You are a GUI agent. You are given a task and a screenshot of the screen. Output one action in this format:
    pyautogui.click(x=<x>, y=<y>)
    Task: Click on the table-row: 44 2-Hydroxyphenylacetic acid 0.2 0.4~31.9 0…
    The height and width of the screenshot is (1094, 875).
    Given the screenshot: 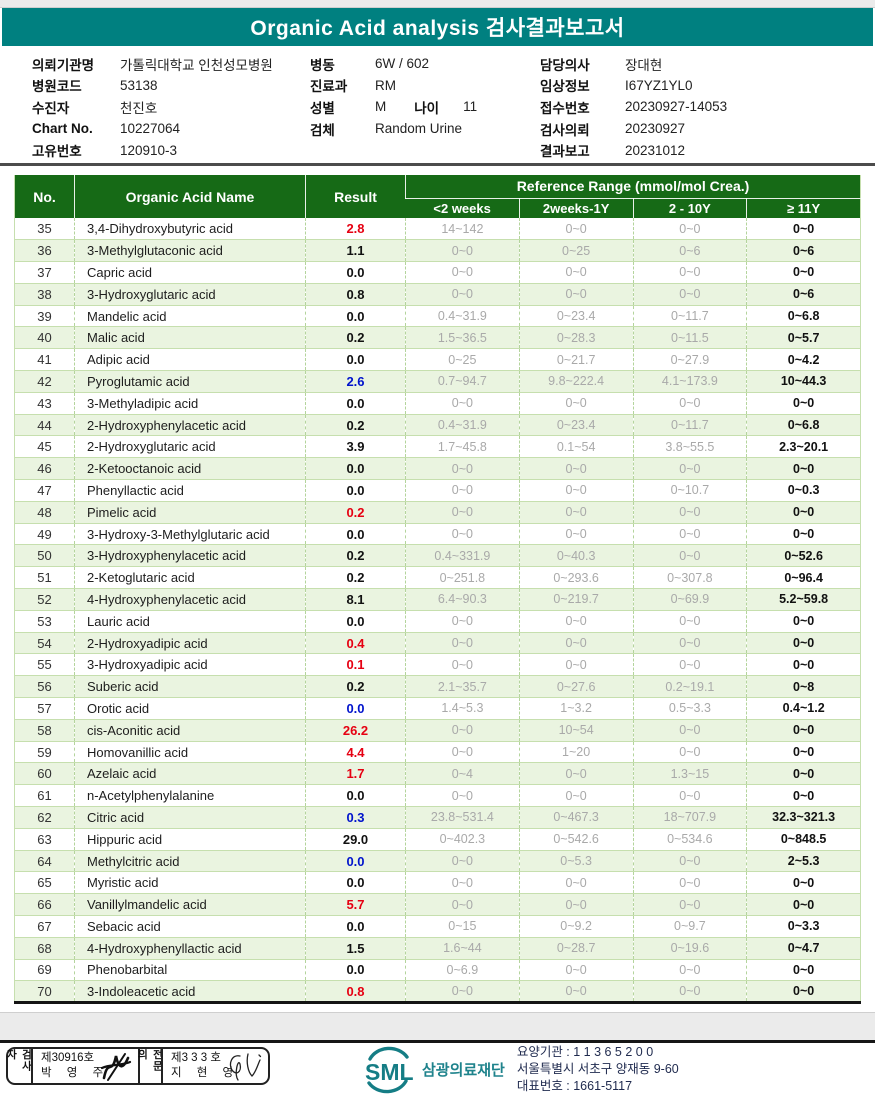 What is the action you would take?
    pyautogui.click(x=437, y=425)
    